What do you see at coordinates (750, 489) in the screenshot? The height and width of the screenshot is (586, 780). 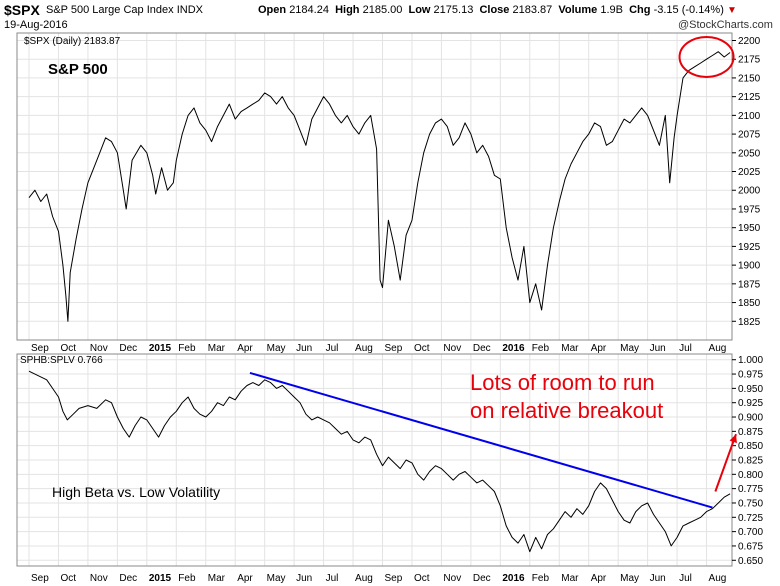 I see `y-tick-label: 0.775` at bounding box center [750, 489].